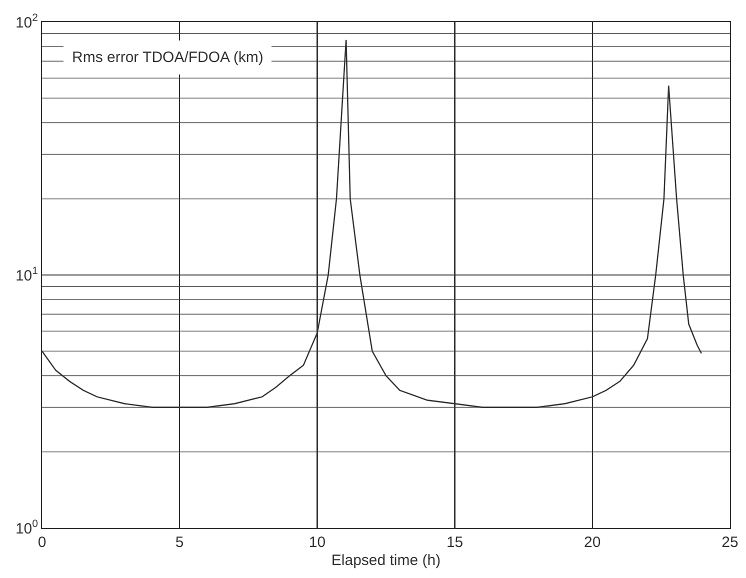 The width and height of the screenshot is (746, 578). What do you see at coordinates (42, 542) in the screenshot?
I see `x-tick-label: 0` at bounding box center [42, 542].